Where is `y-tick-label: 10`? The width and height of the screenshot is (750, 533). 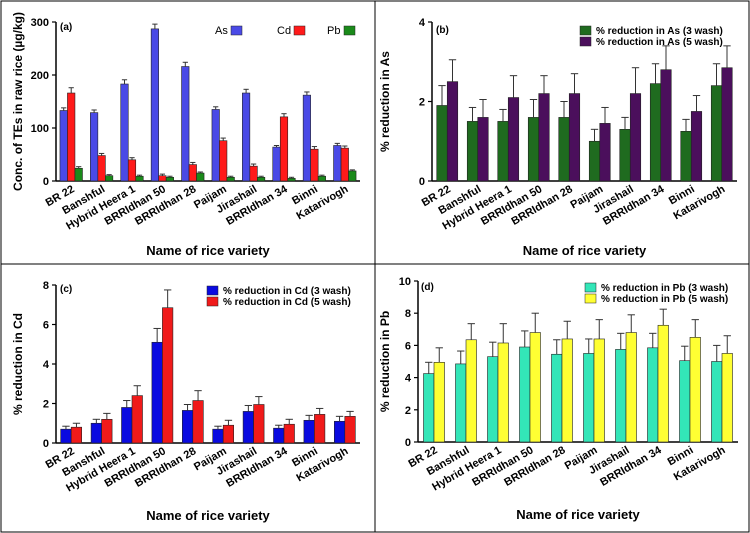 y-tick-label: 10 is located at coordinates (405, 282).